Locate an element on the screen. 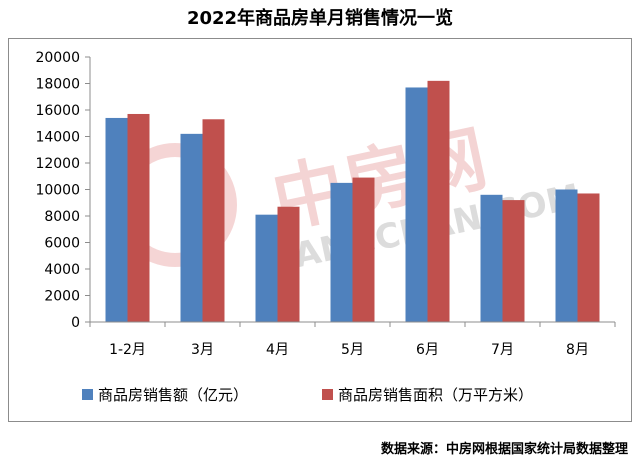 This screenshot has width=640, height=463. legend-swatch-series2 is located at coordinates (327, 394).